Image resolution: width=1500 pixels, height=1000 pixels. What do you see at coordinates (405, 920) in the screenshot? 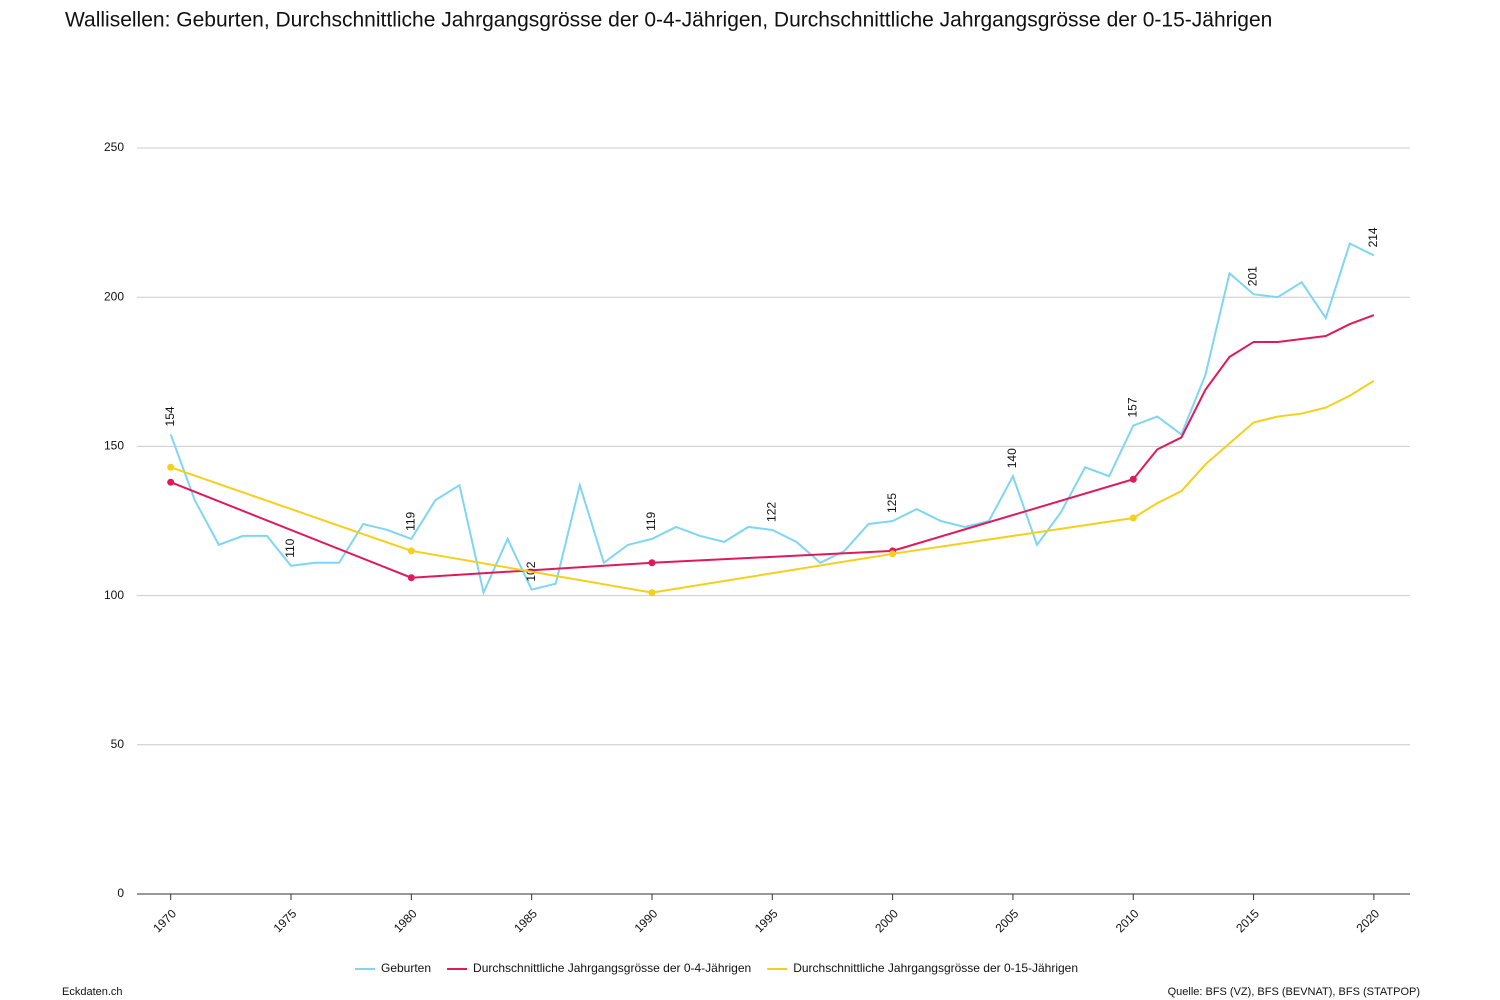
I see `x-tick-label: 1980` at bounding box center [405, 920].